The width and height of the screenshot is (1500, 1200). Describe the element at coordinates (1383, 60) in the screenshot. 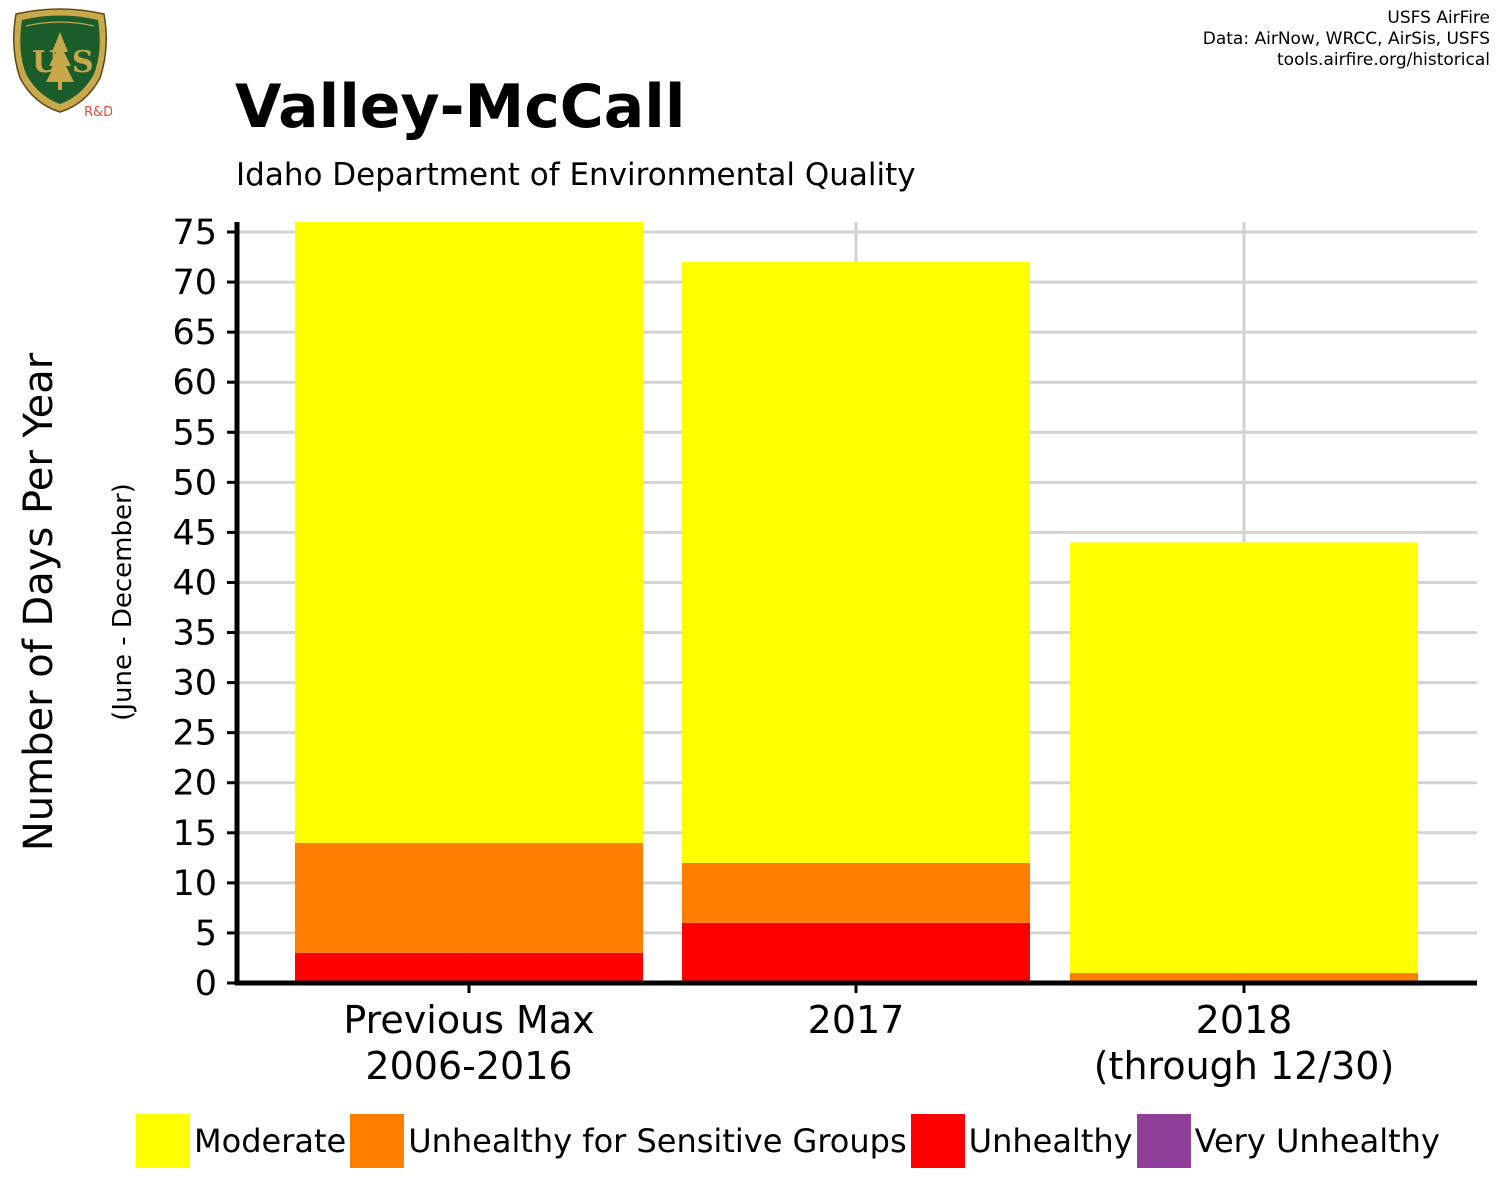

I see `credit-line-3: tools.airfire.org/historical` at that location.